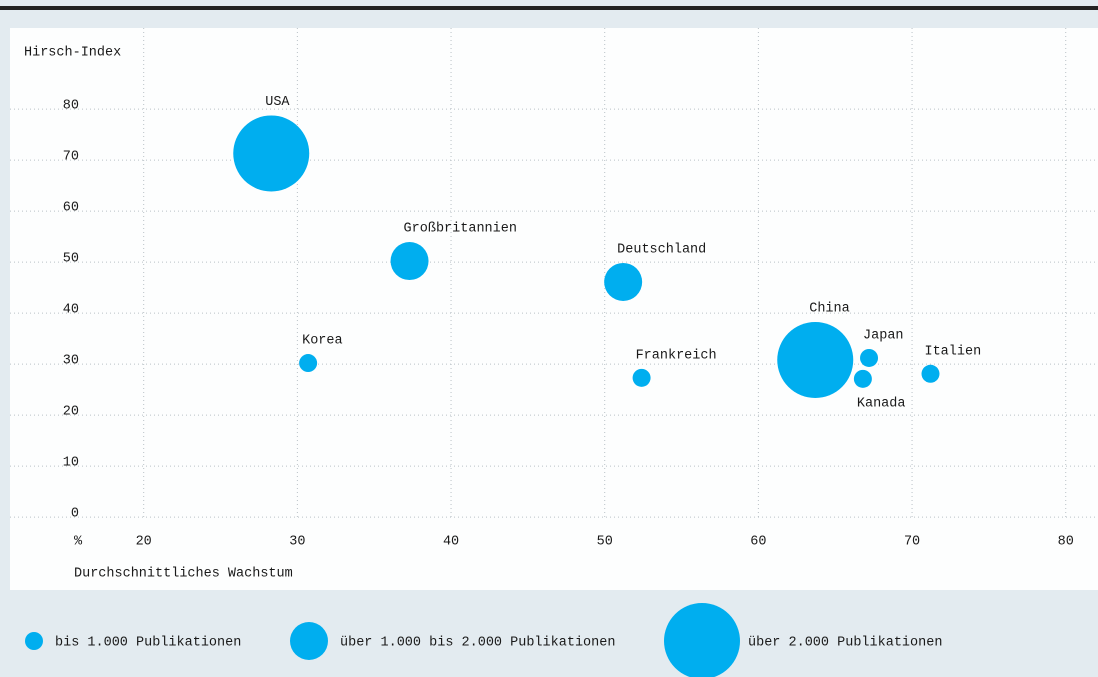 The image size is (1098, 677). Describe the element at coordinates (460, 229) in the screenshot. I see `point-label: Großbritannien` at that location.